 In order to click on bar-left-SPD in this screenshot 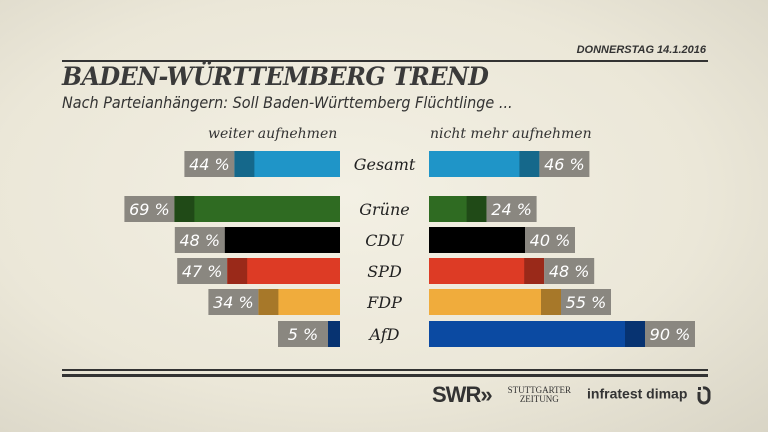, I will do `click(283, 271)`.